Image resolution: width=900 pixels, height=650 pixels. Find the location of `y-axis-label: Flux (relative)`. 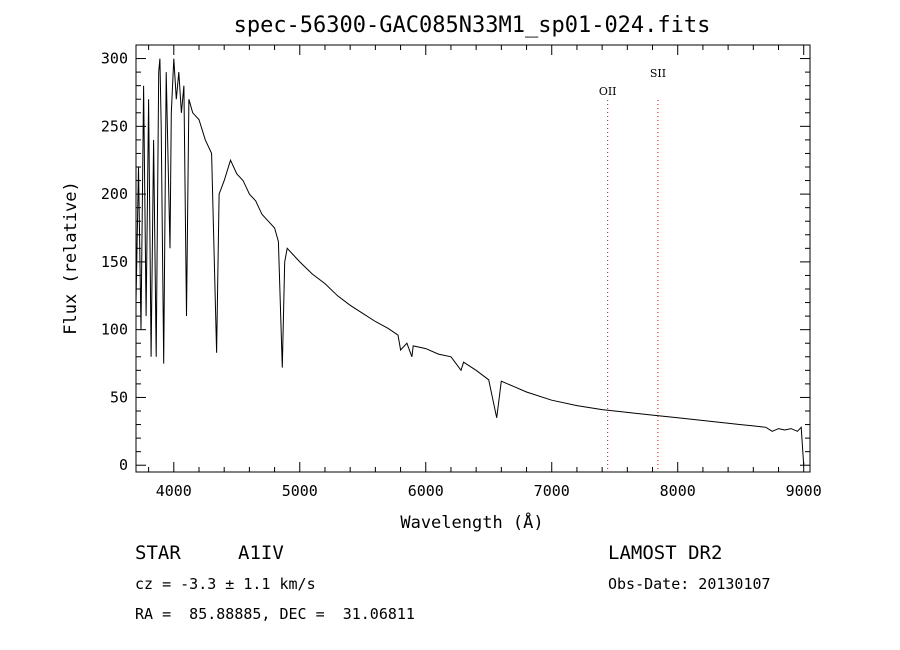

y-axis-label: Flux (relative) is located at coordinates (71, 258).